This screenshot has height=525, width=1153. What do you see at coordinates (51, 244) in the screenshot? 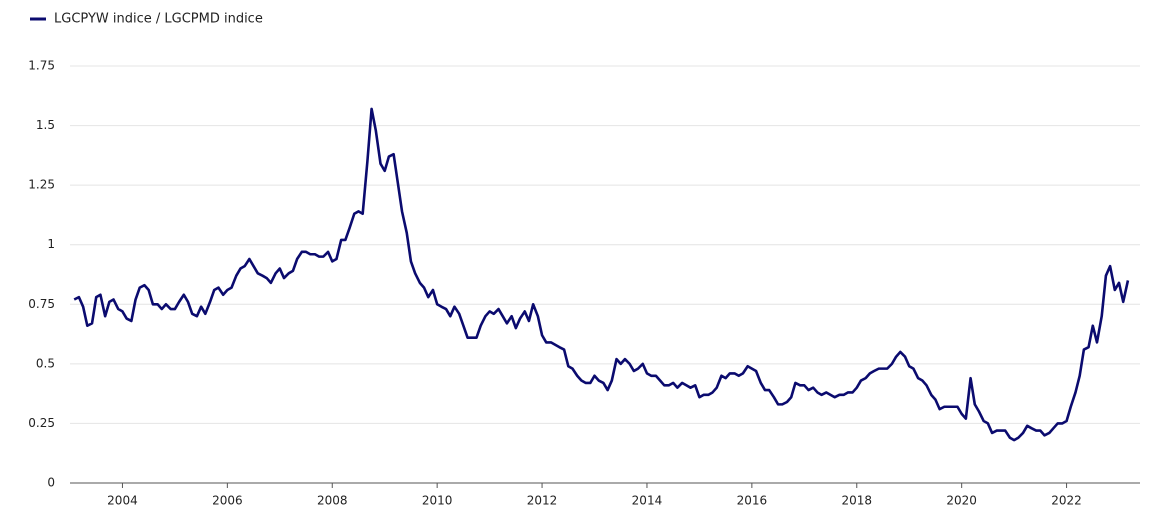
I see `y-tick-label: 1` at bounding box center [51, 244].